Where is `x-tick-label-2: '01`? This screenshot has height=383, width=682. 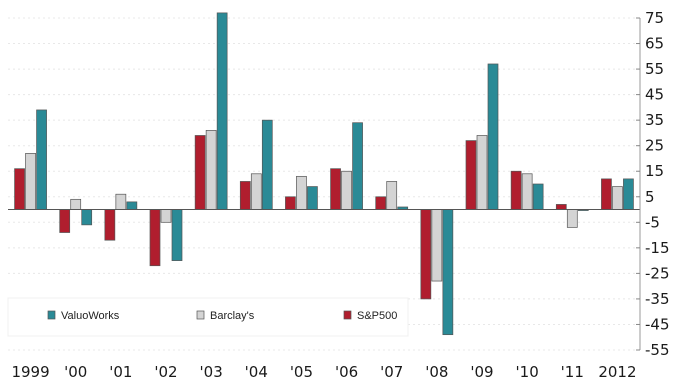 x-tick-label-2: '01 is located at coordinates (120, 372).